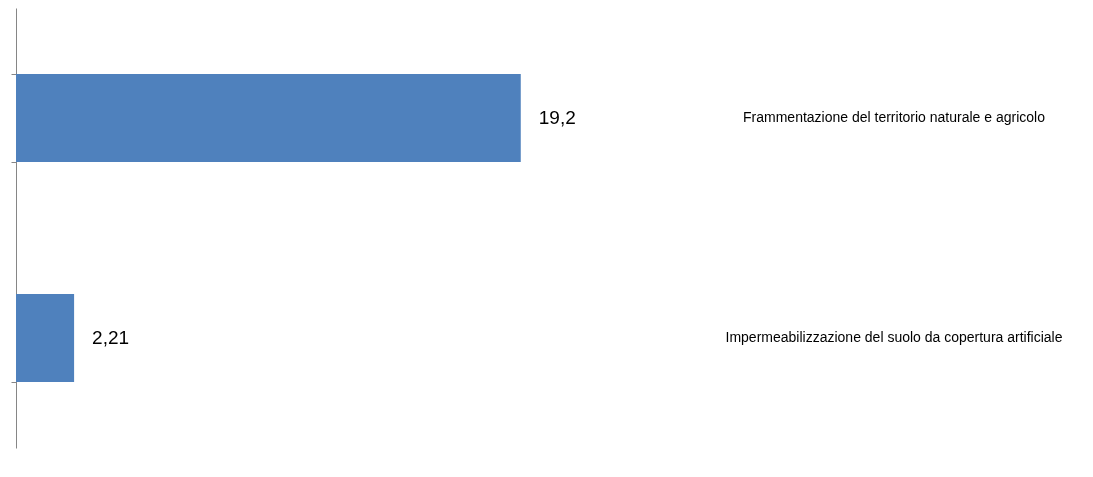  What do you see at coordinates (894, 337) in the screenshot?
I see `y-tick-label: Impermeabilizzazione del suolo da copertura artificiale` at bounding box center [894, 337].